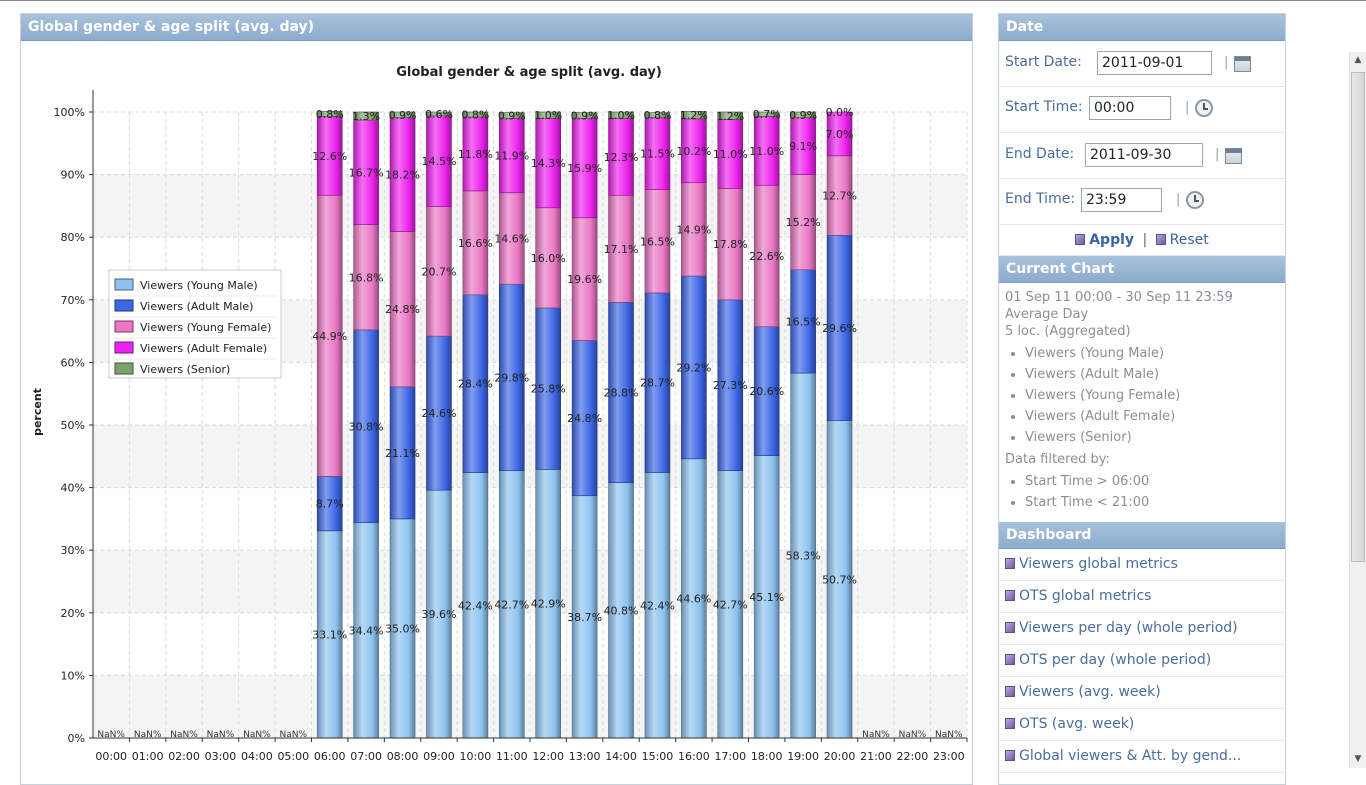  Describe the element at coordinates (1130, 108) in the screenshot. I see `start-time-input` at that location.